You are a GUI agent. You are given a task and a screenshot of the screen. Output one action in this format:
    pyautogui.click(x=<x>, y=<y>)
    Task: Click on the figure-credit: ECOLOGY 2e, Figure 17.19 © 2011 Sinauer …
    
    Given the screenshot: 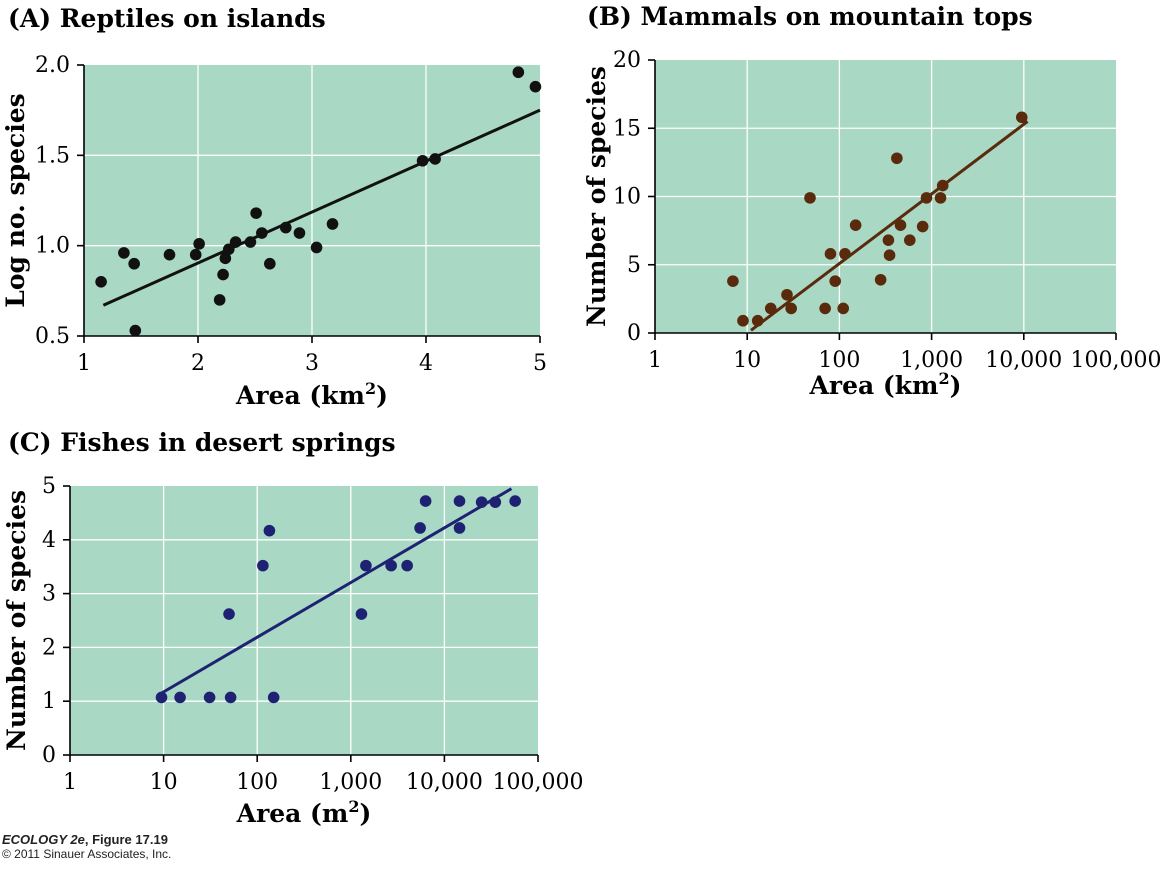 What is the action you would take?
    pyautogui.click(x=86, y=847)
    